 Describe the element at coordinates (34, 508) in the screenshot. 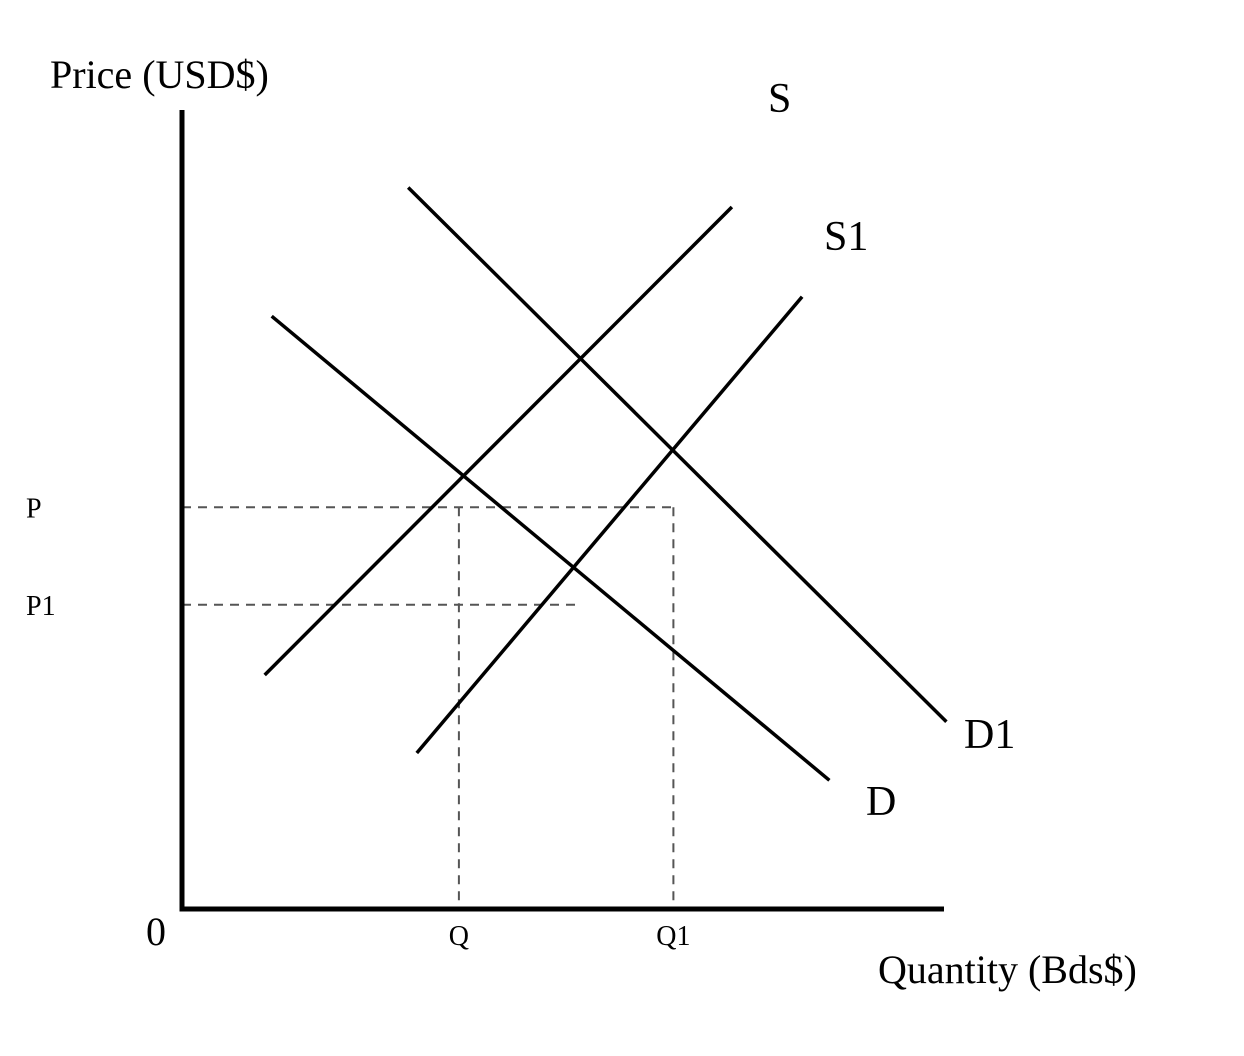

I see `y-tick-label-p: P` at that location.